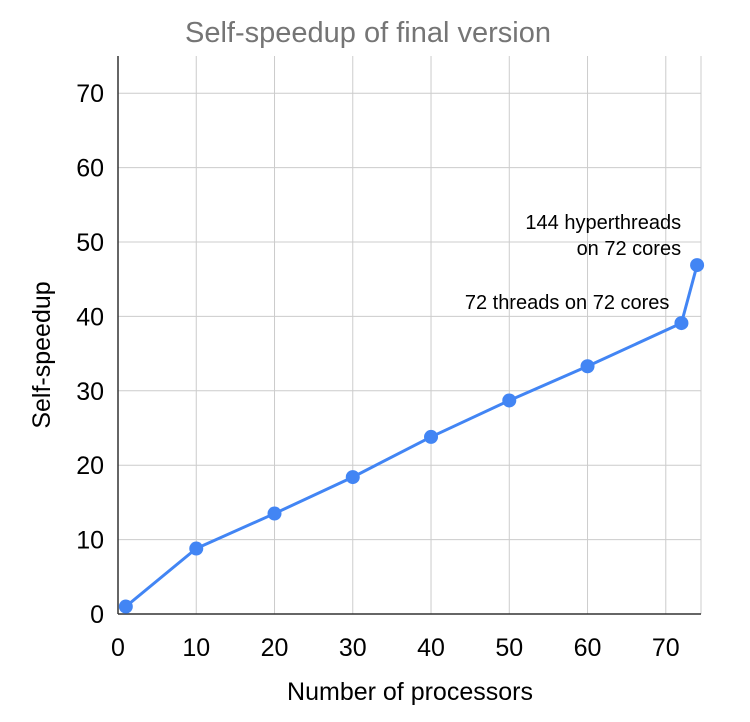 The width and height of the screenshot is (750, 722). What do you see at coordinates (353, 648) in the screenshot?
I see `x-tick-label: 30` at bounding box center [353, 648].